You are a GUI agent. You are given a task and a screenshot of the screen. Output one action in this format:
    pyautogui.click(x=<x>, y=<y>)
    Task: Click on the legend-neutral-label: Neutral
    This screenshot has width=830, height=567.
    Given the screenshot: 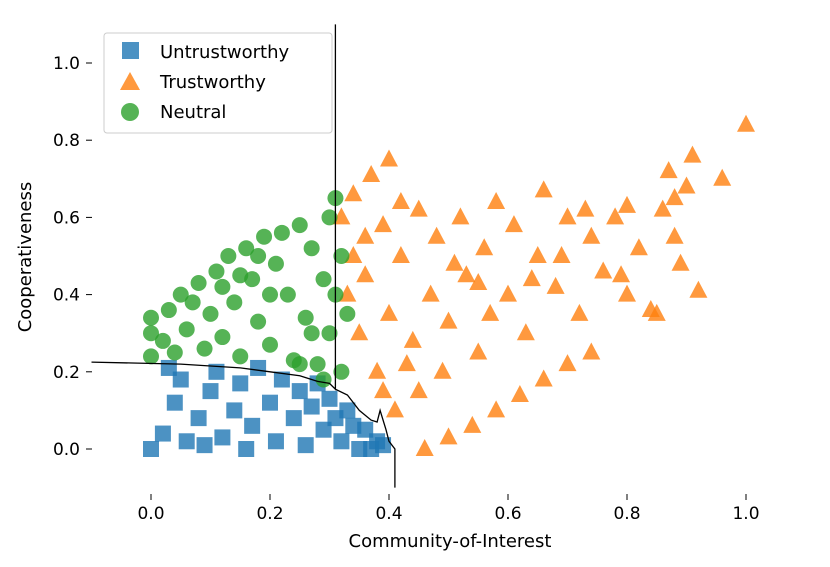 What is the action you would take?
    pyautogui.click(x=193, y=112)
    